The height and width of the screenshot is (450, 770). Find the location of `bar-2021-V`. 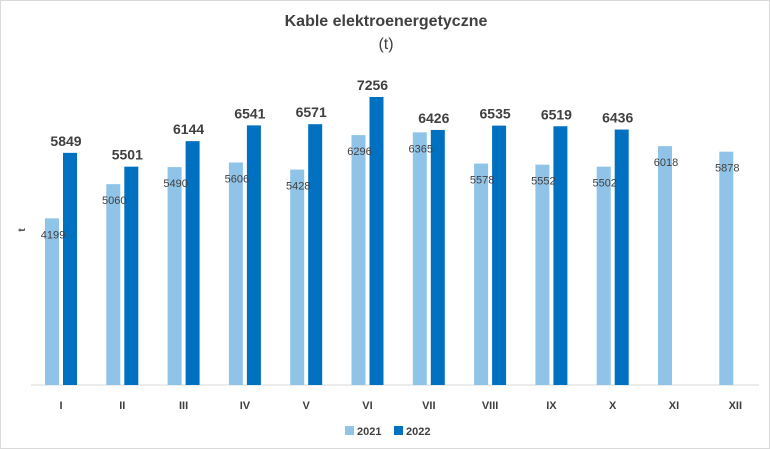

bar-2021-V is located at coordinates (297, 277).